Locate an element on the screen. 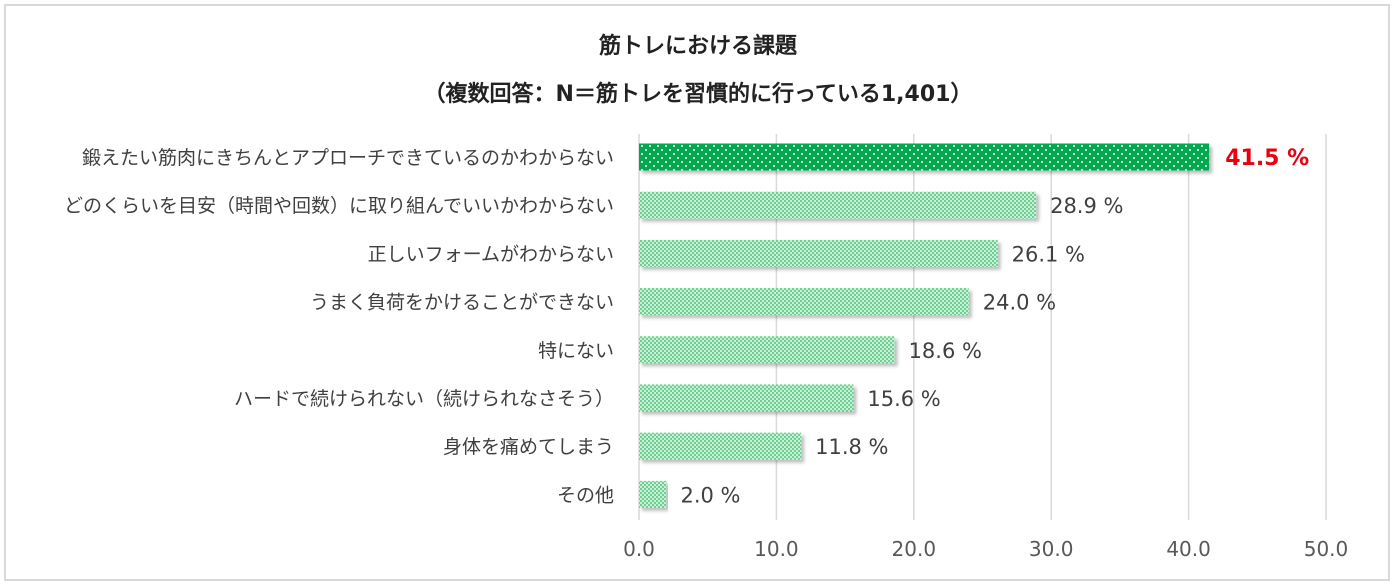  x-tick-label: 30.0 is located at coordinates (1051, 549).